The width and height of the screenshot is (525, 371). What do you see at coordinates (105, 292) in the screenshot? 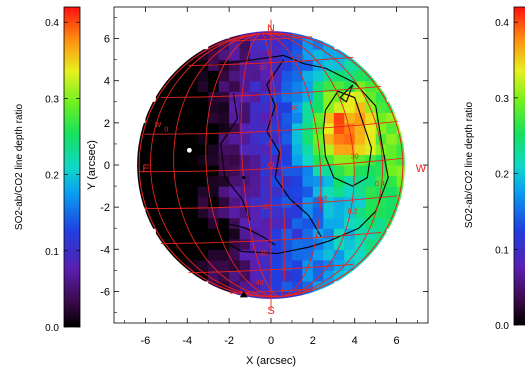
I see `y-tick-label: -6` at bounding box center [105, 292].